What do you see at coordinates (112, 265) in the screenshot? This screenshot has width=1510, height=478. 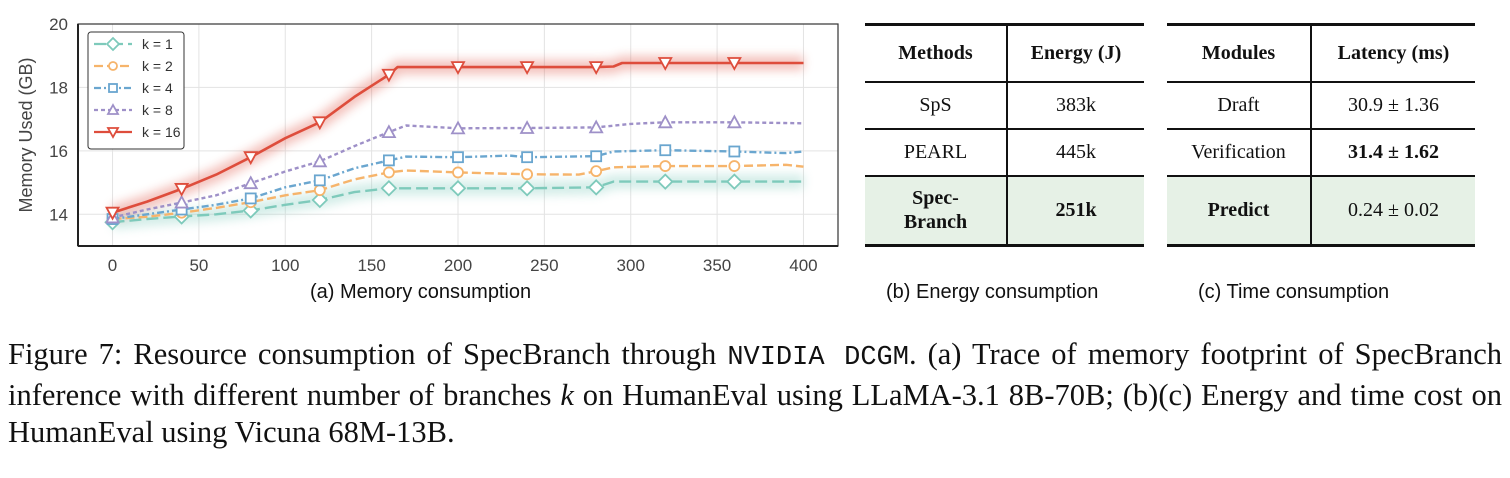 I see `x-tick-label: 0` at bounding box center [112, 265].